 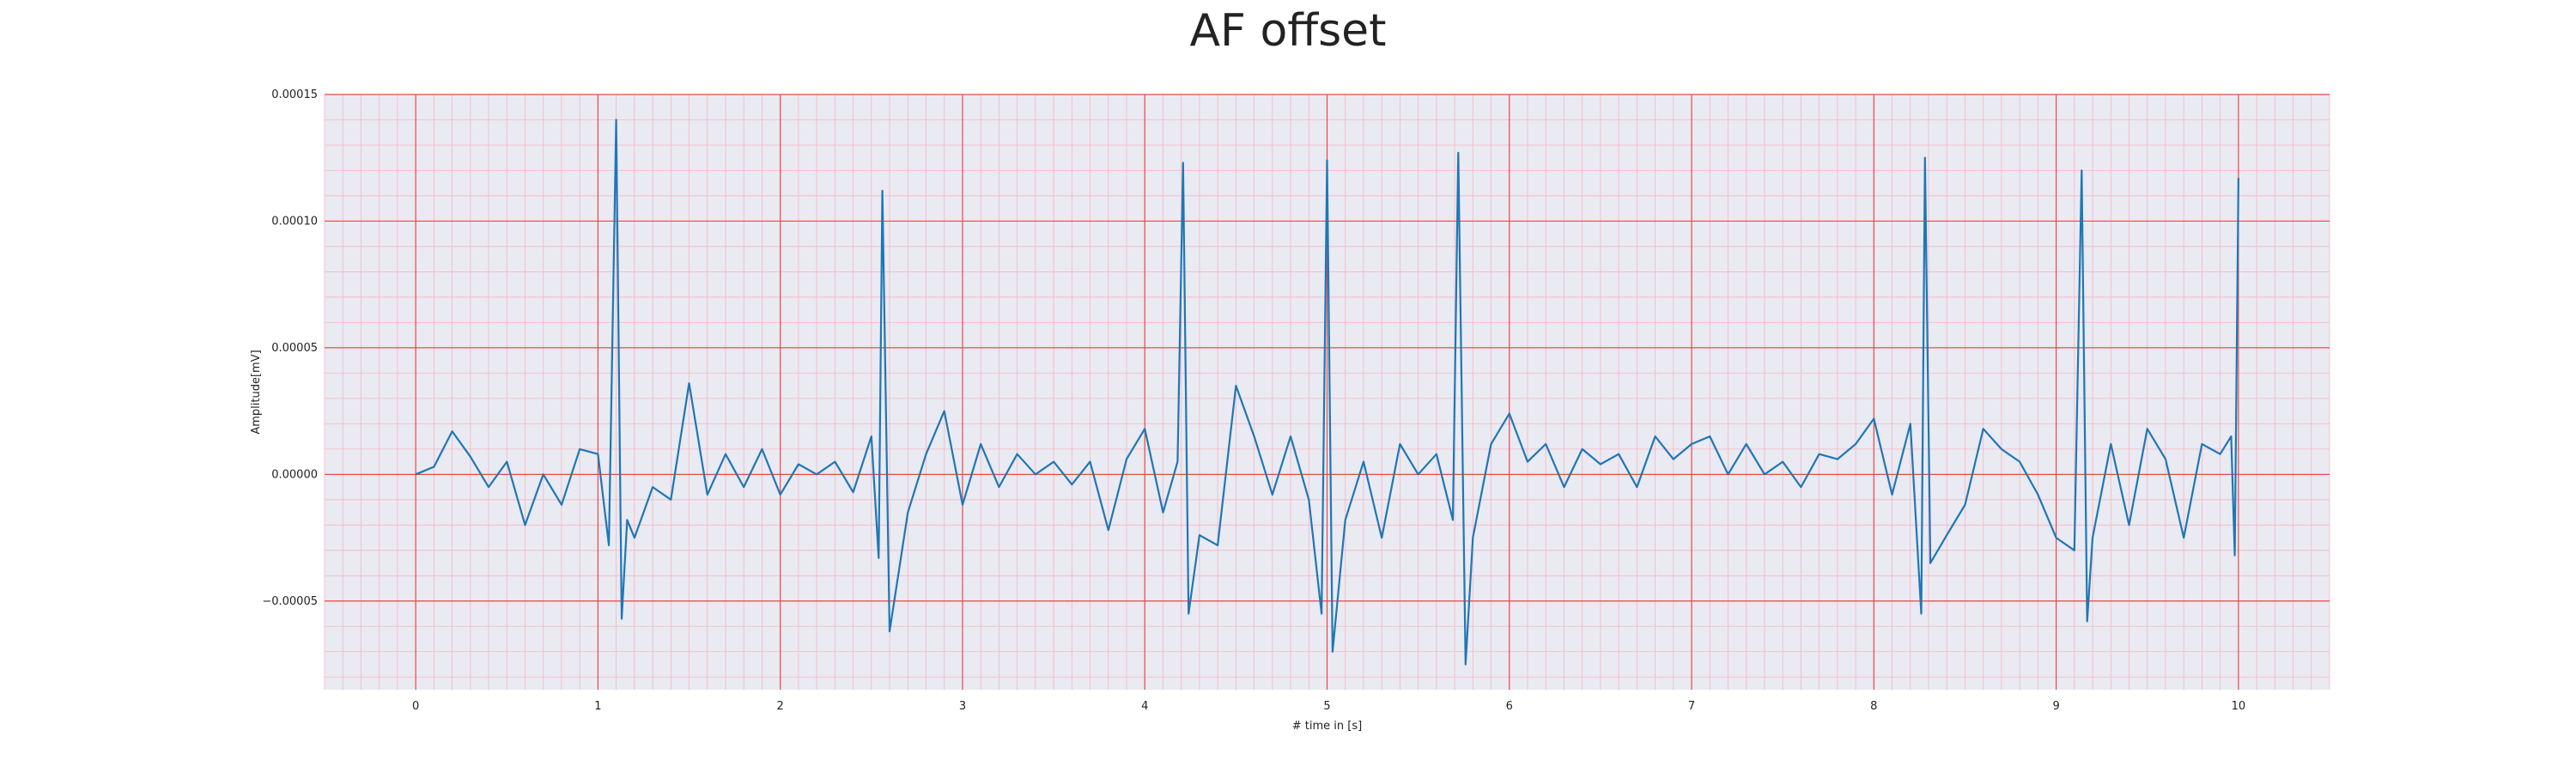 I want to click on x-tick-label: 10, so click(x=2239, y=706).